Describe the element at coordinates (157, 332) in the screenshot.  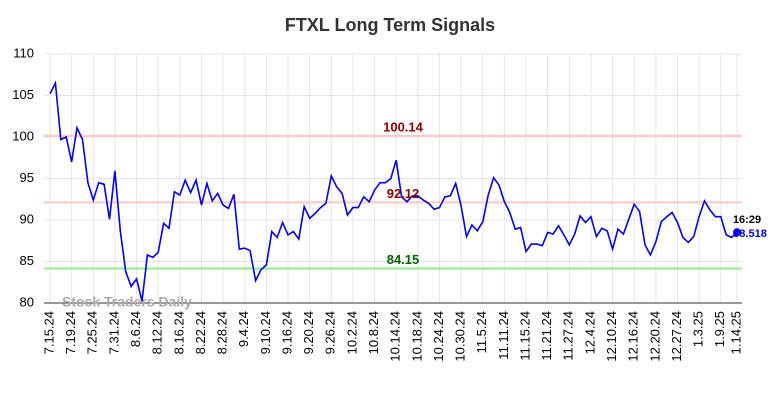
I see `x-tick-label: 8.12.24` at that location.